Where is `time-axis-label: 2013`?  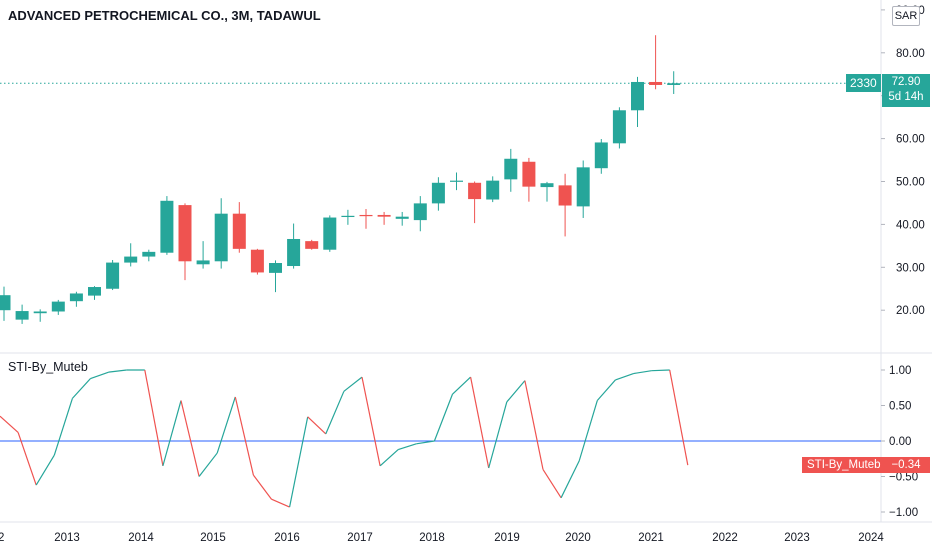 time-axis-label: 2013 is located at coordinates (67, 538).